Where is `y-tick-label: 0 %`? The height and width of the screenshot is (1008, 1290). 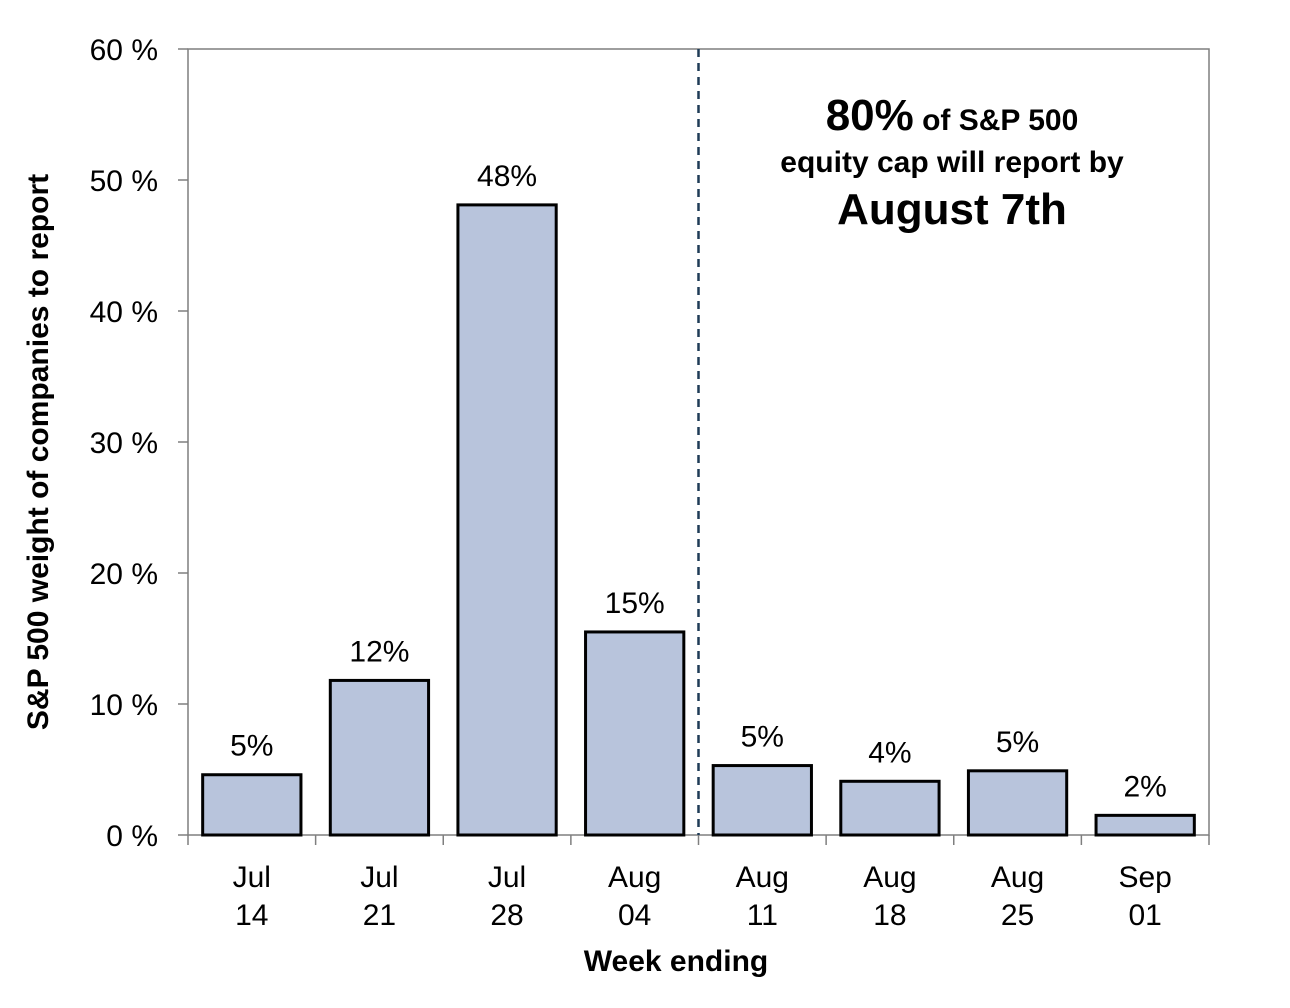 y-tick-label: 0 % is located at coordinates (132, 836).